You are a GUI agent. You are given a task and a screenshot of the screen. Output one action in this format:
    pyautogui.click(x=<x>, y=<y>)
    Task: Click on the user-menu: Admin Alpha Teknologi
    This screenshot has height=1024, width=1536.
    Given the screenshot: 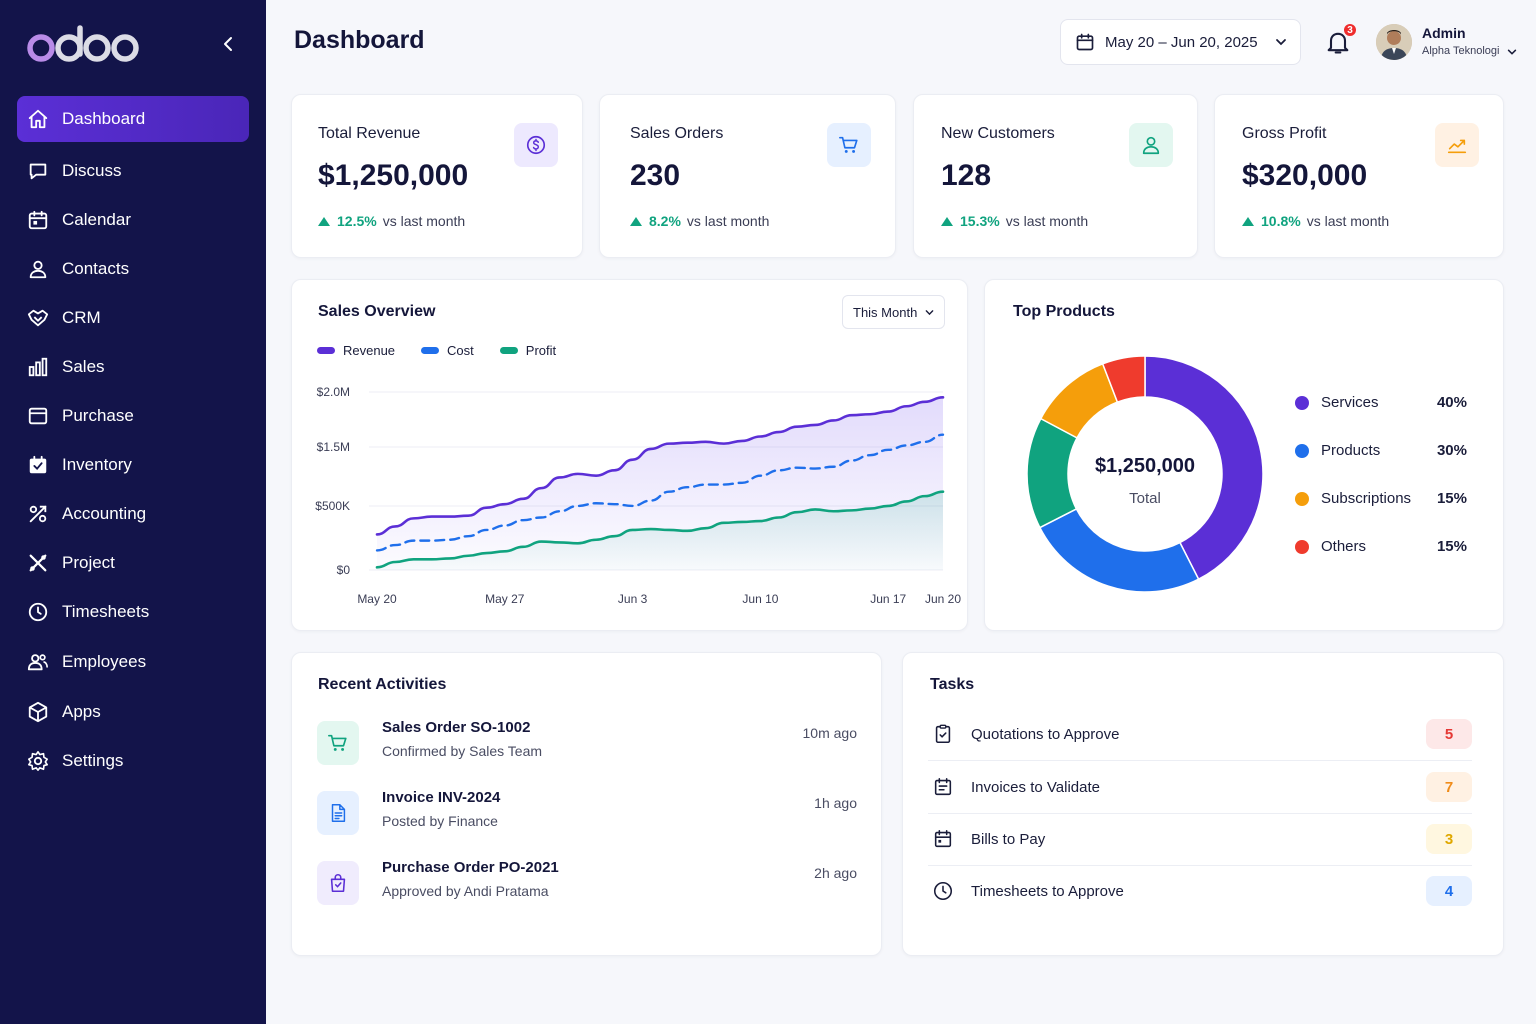 What is the action you would take?
    pyautogui.click(x=1451, y=42)
    